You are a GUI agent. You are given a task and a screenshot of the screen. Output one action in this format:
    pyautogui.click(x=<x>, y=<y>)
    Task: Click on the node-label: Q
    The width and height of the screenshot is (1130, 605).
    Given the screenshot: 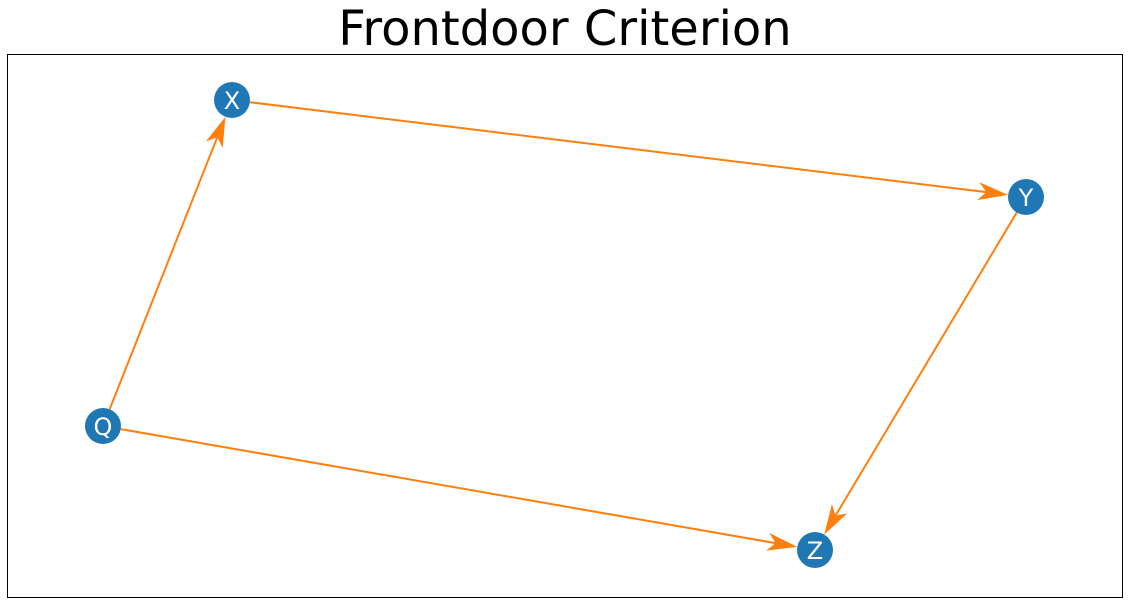 What is the action you would take?
    pyautogui.click(x=103, y=427)
    